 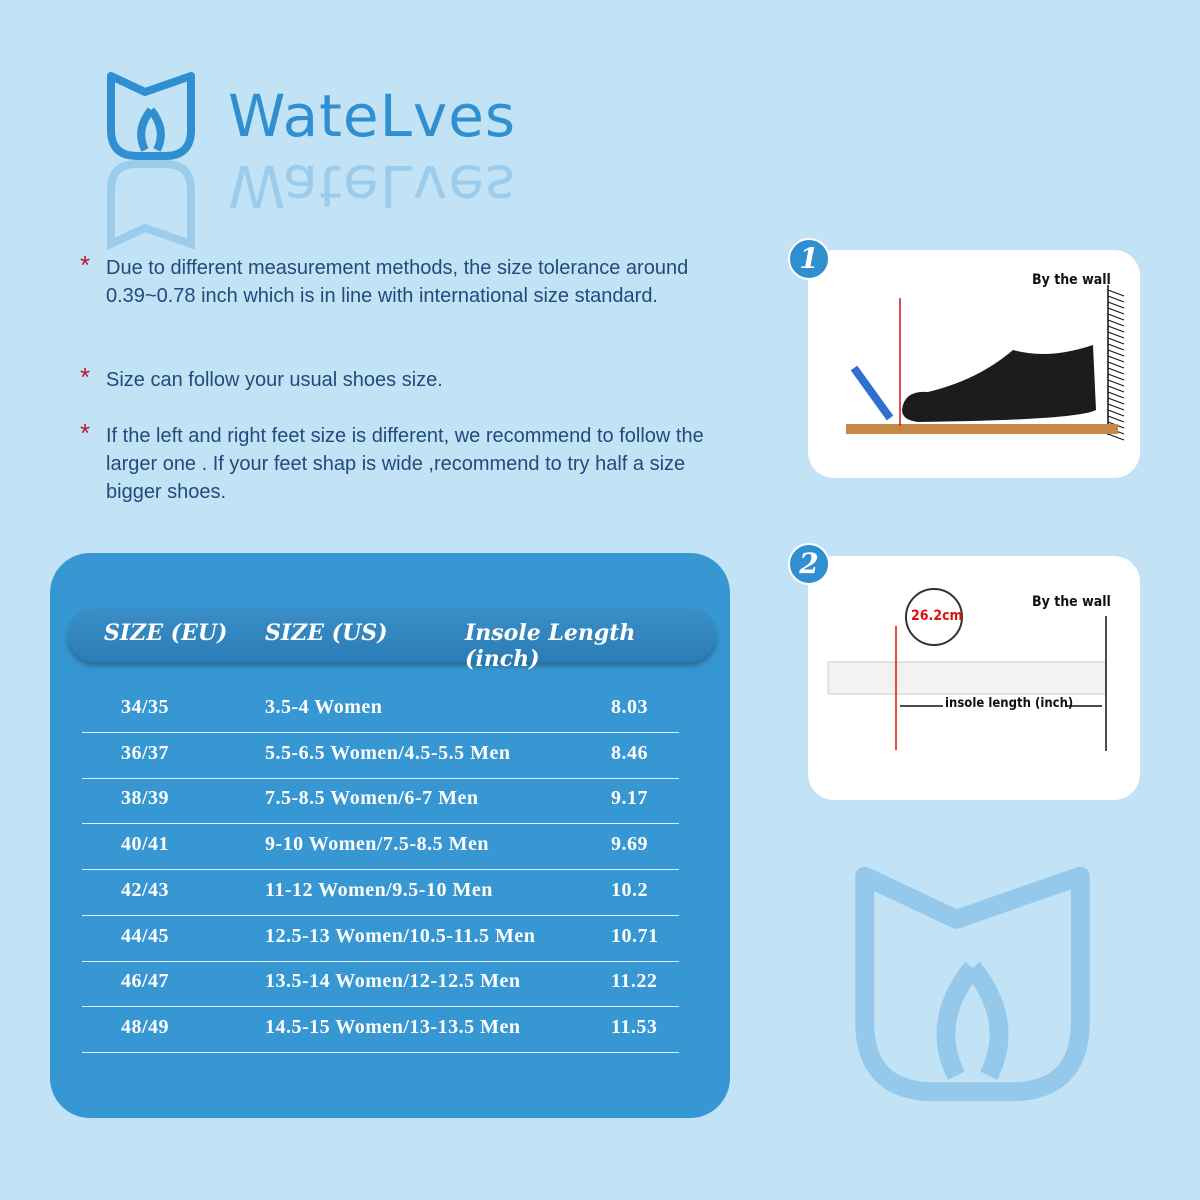 I want to click on brand-logo-watermark-icon, so click(x=972, y=984).